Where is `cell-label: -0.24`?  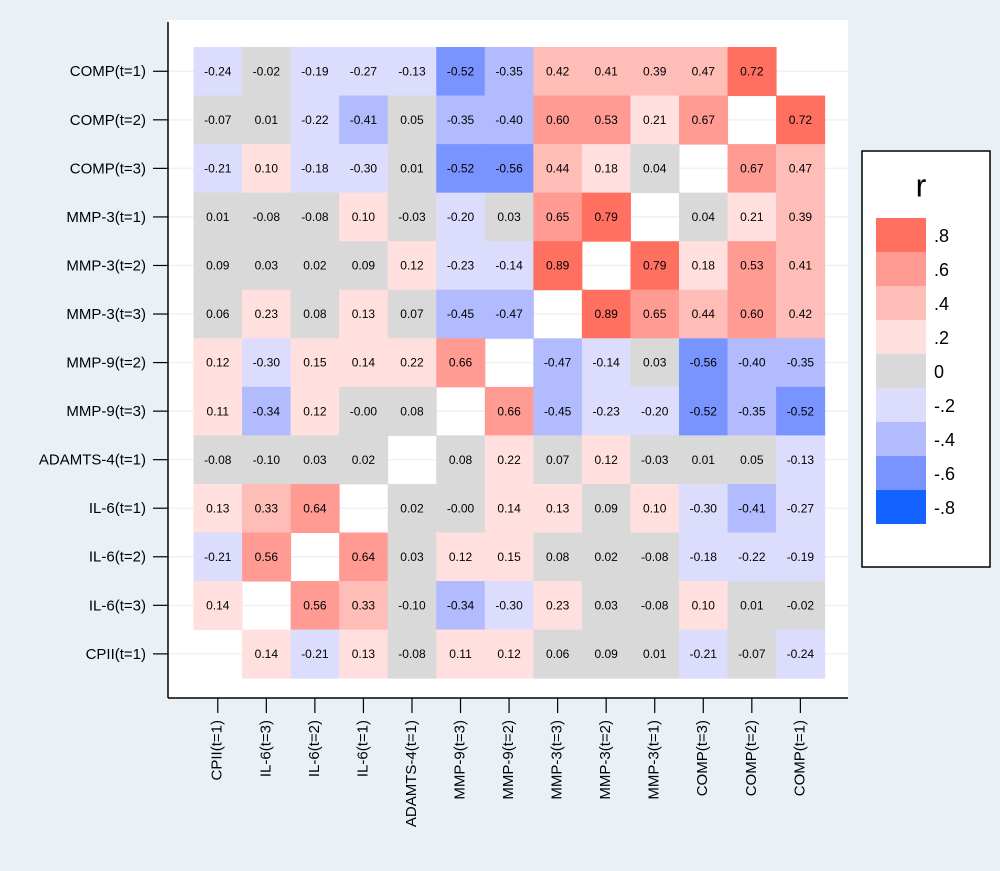 cell-label: -0.24 is located at coordinates (218, 71).